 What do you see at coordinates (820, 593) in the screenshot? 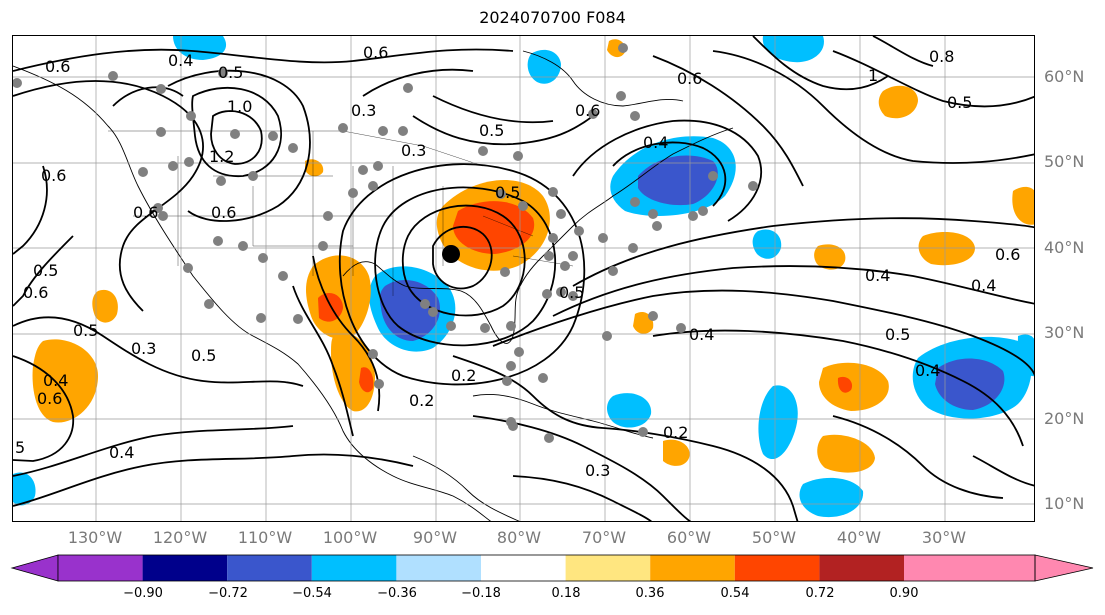
I see `colorbar-tick: 0.72` at bounding box center [820, 593].